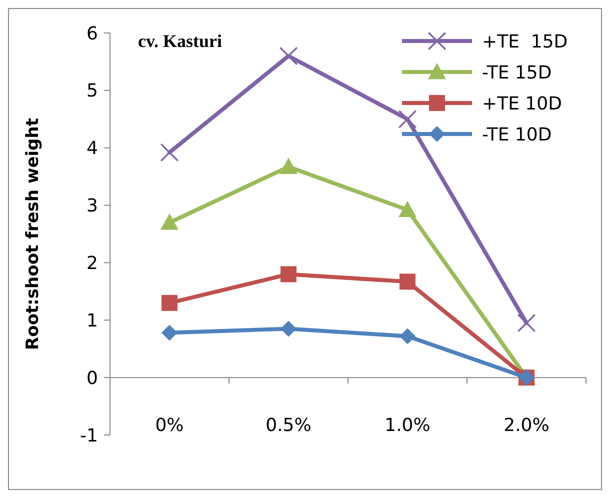 This screenshot has width=610, height=498. What do you see at coordinates (33, 234) in the screenshot?
I see `y-axis-title: Root:shoot fresh weight` at bounding box center [33, 234].